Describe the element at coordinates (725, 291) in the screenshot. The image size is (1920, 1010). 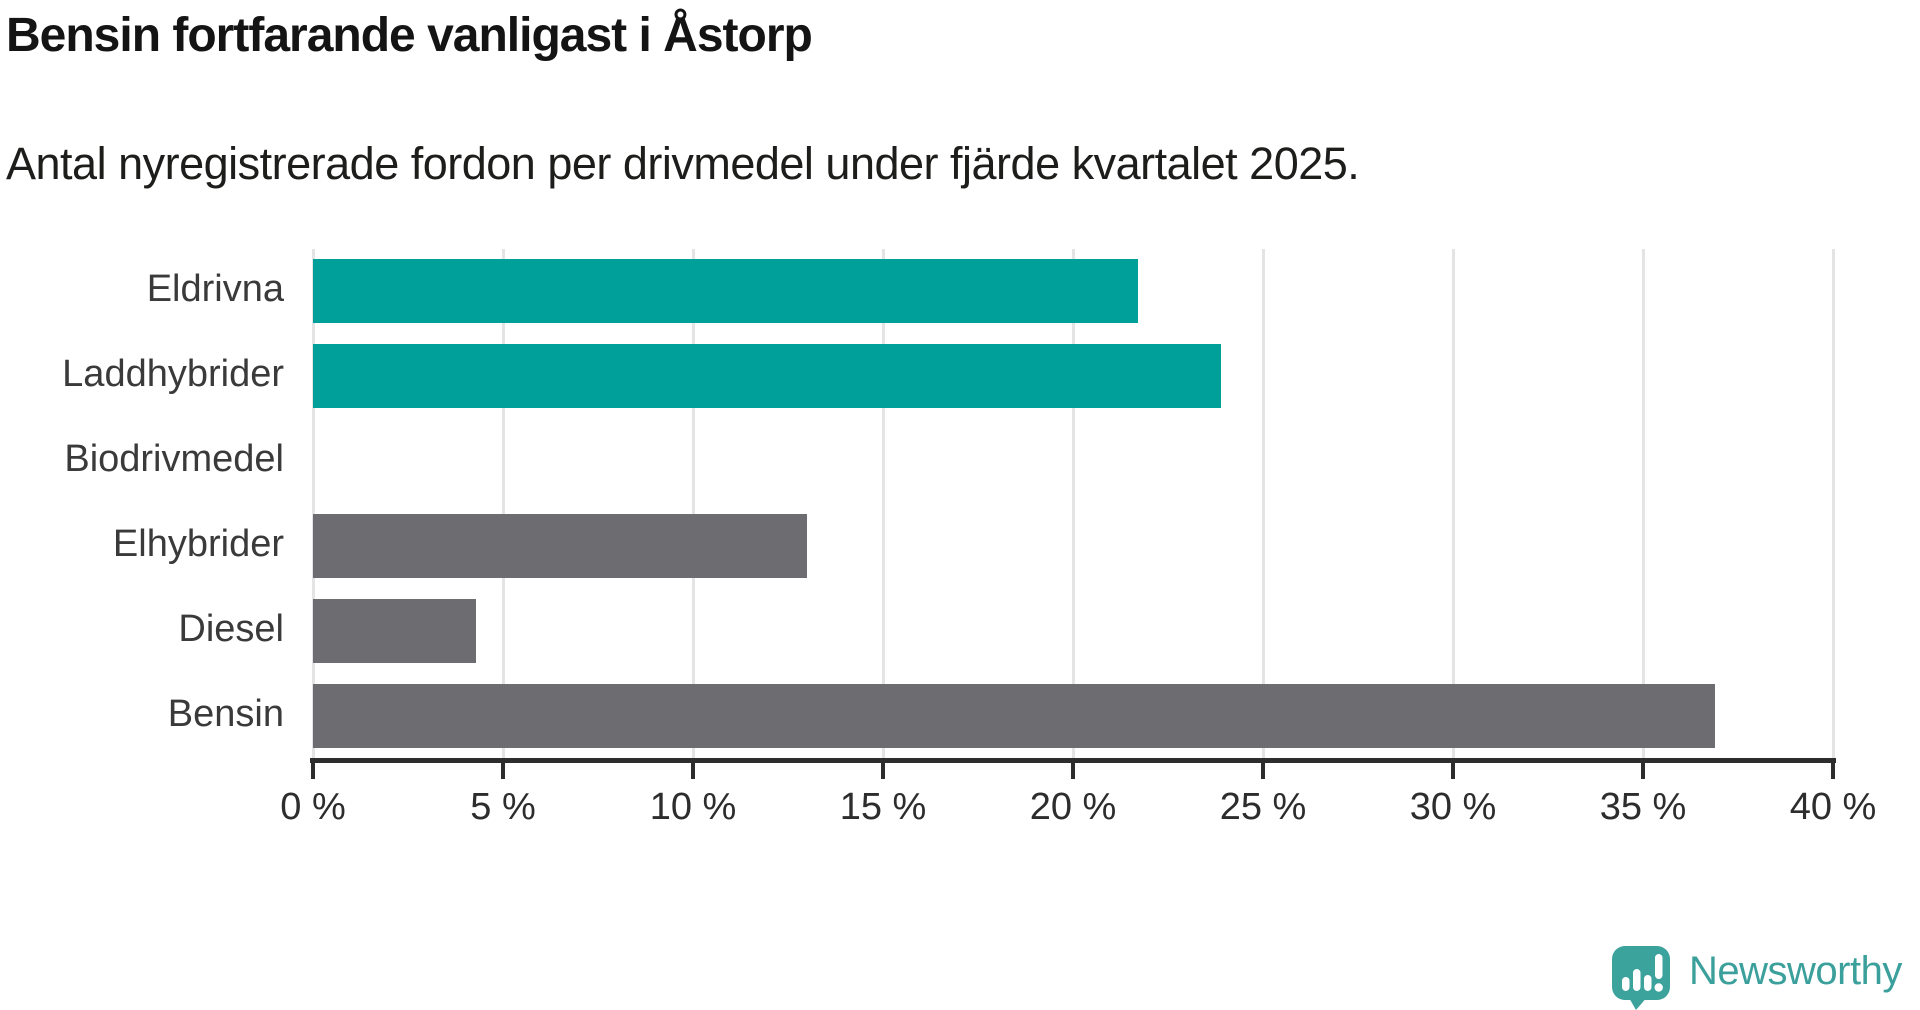
I see `bar-eldrivna` at that location.